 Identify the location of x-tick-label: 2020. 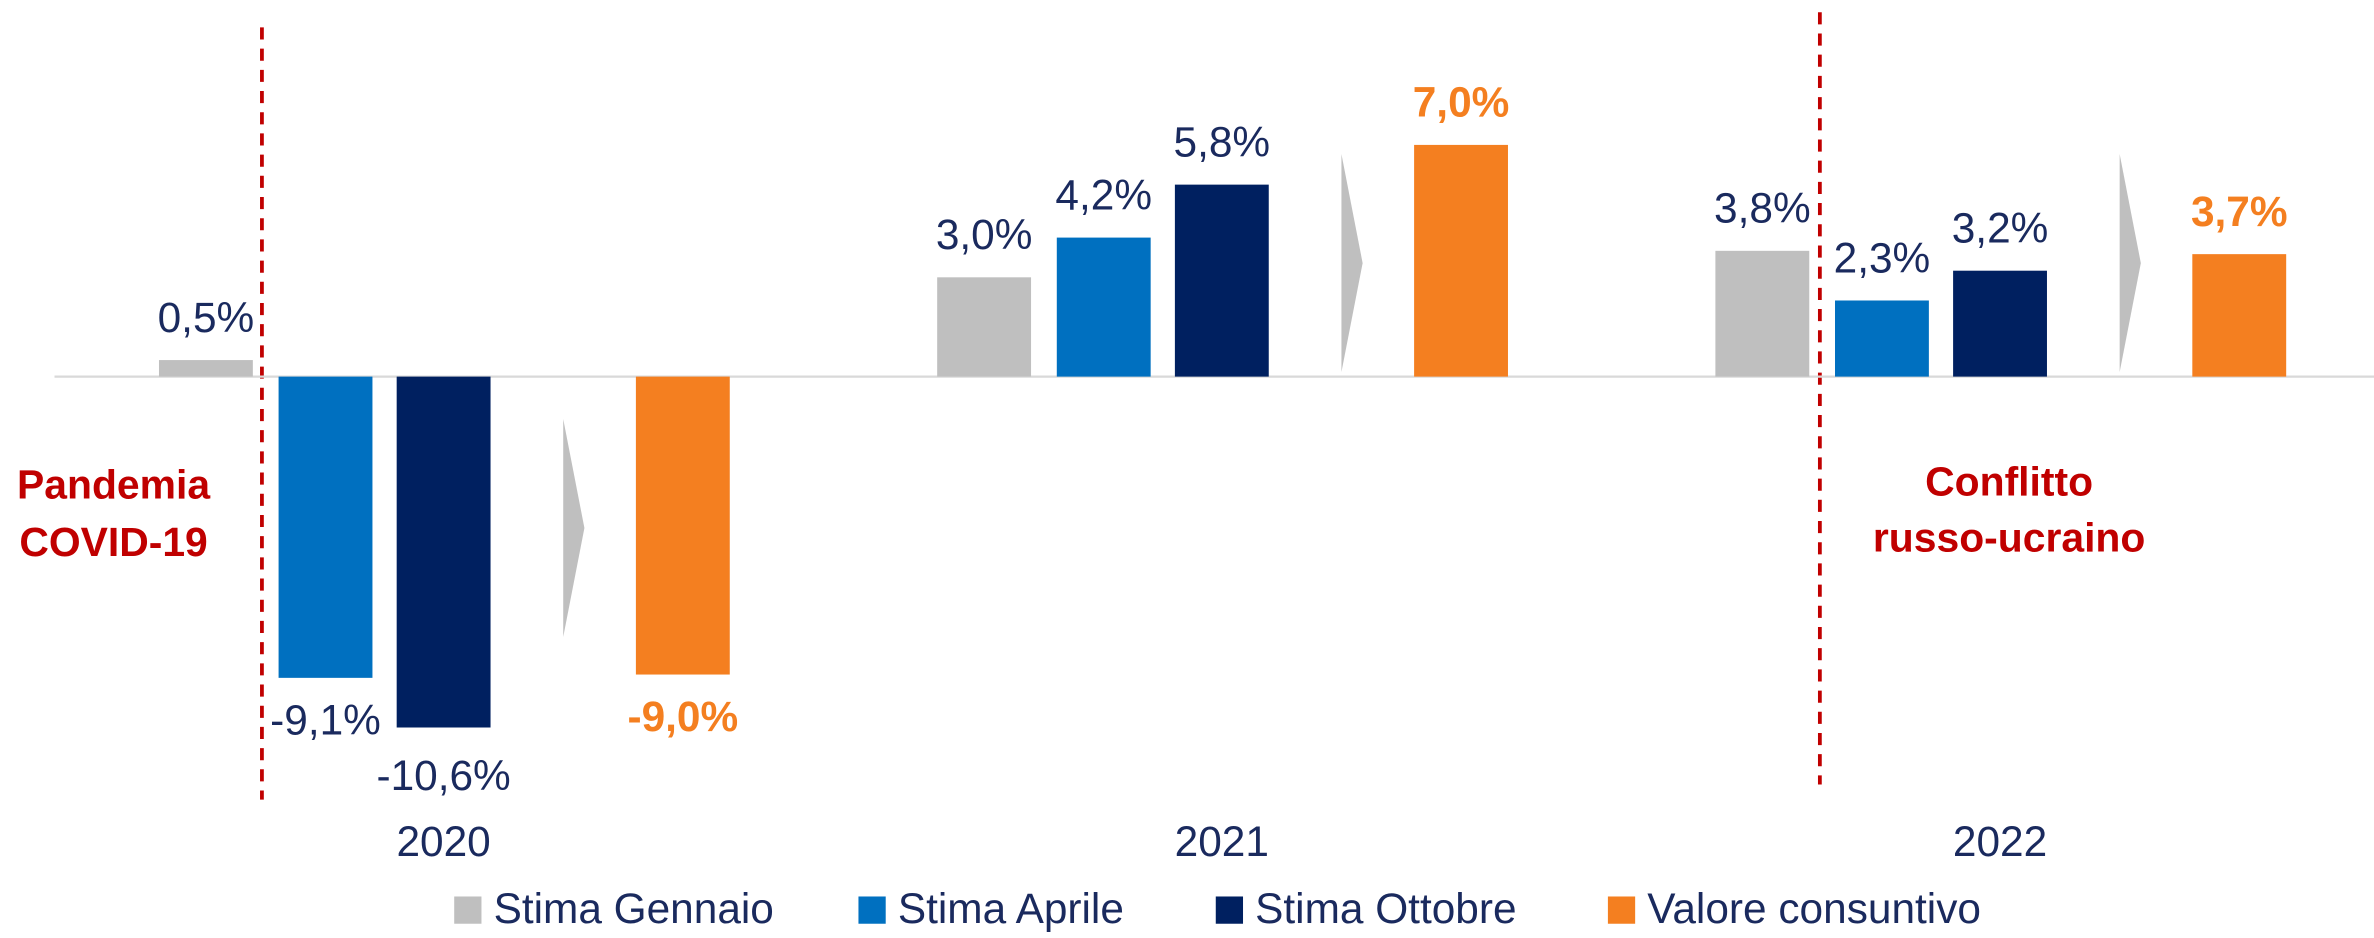
(443, 841).